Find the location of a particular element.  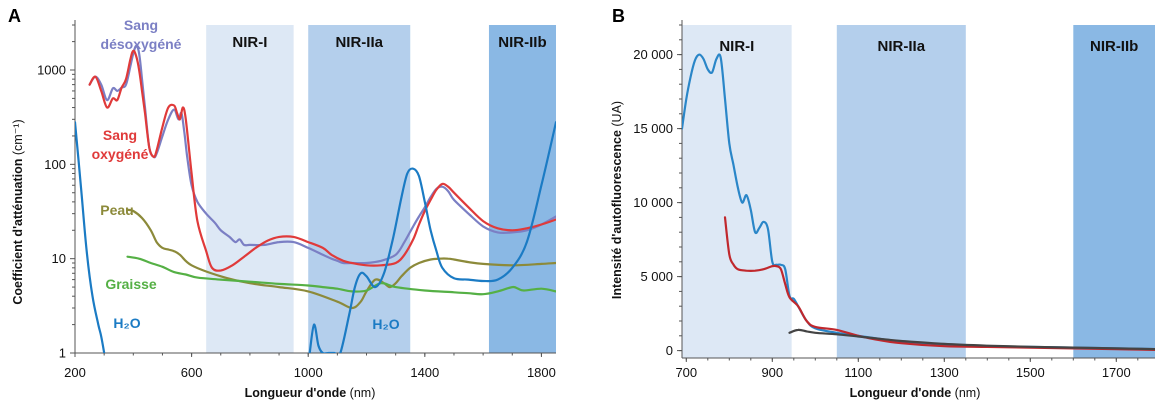

y-tick-label: 1000 is located at coordinates (51, 70).